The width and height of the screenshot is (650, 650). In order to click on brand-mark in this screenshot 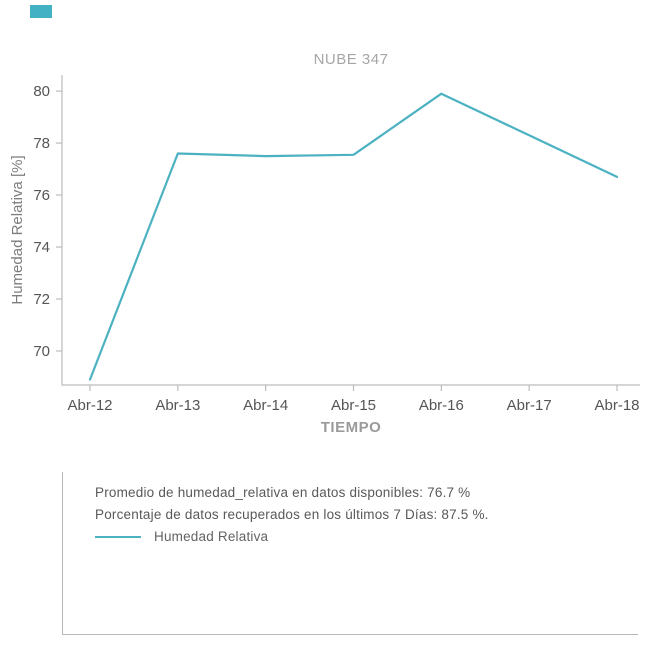, I will do `click(41, 11)`.